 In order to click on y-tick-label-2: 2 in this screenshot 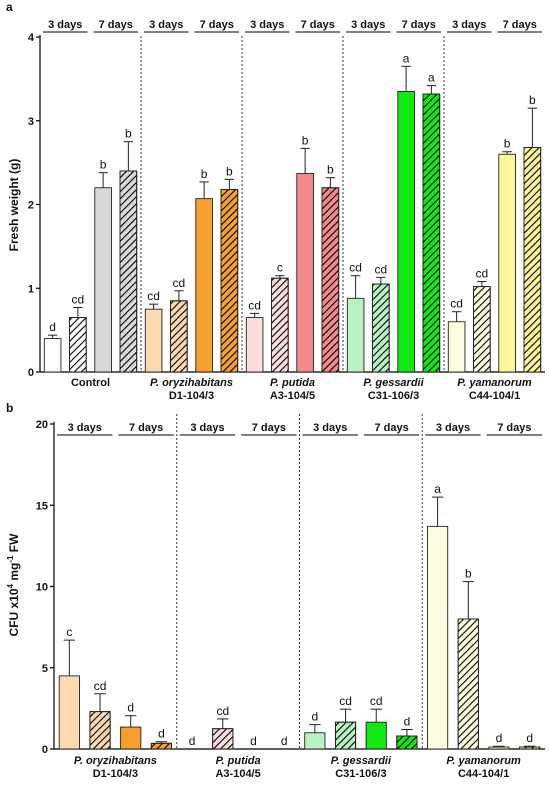, I will do `click(31, 206)`.